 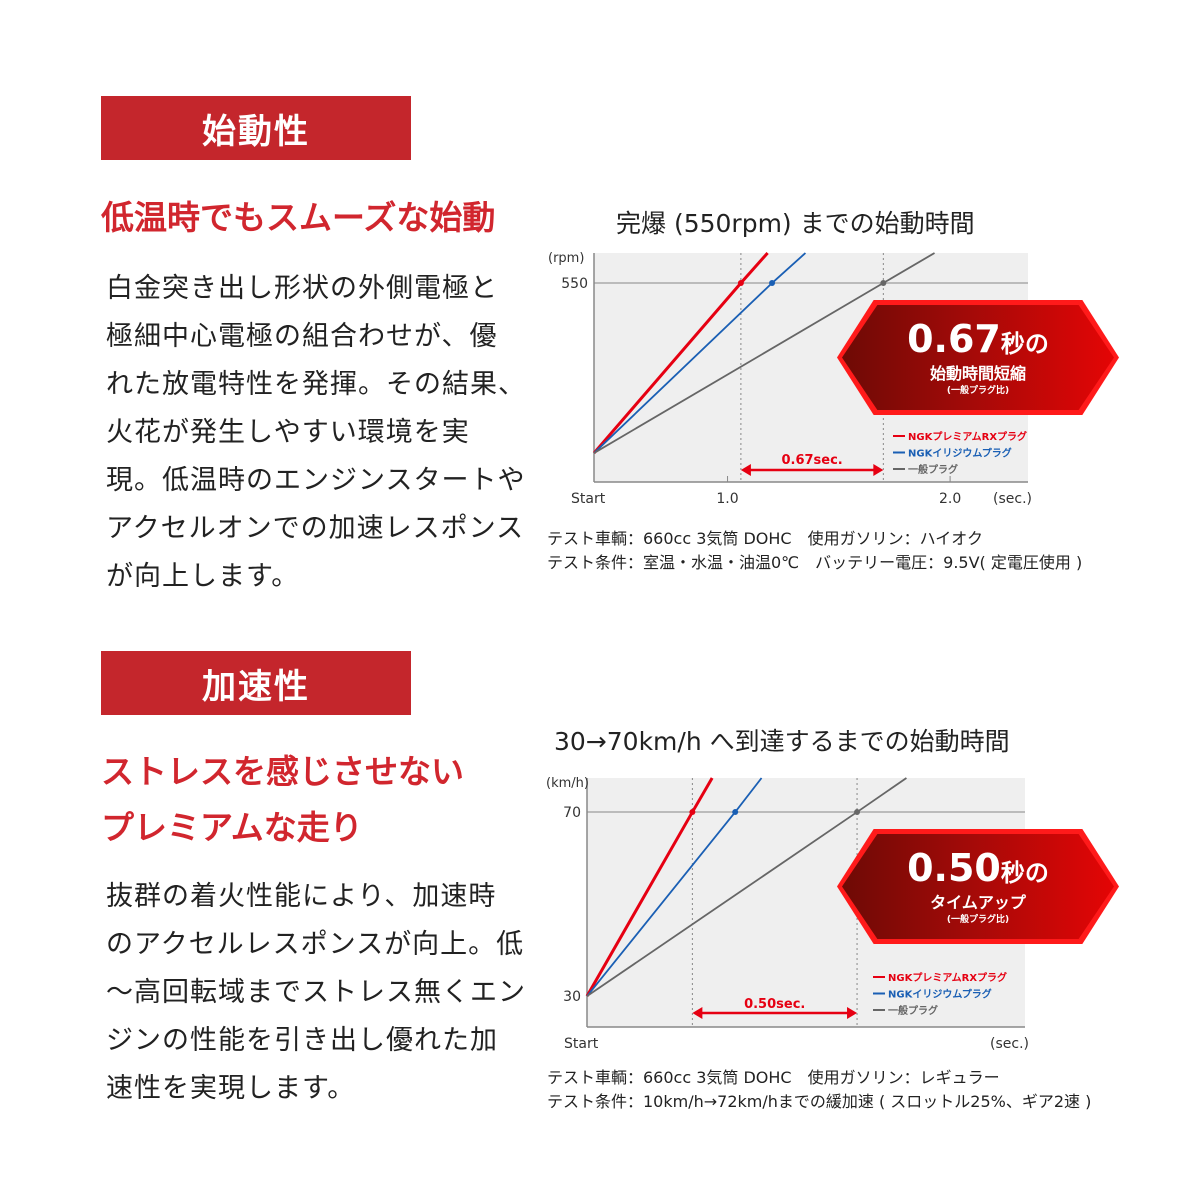 I want to click on badge-value: 0.50, so click(x=954, y=868).